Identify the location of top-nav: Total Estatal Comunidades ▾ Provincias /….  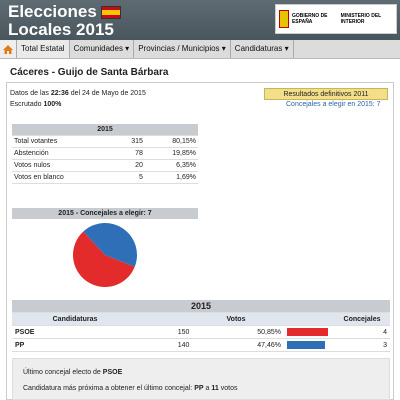
(200, 49).